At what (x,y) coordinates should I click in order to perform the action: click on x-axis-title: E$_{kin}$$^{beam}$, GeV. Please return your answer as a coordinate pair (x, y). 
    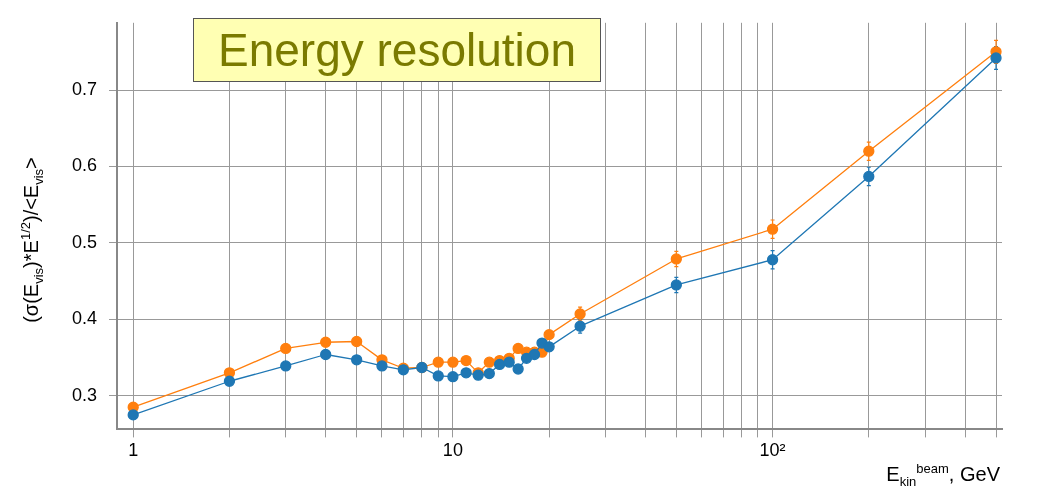
    Looking at the image, I should click on (943, 475).